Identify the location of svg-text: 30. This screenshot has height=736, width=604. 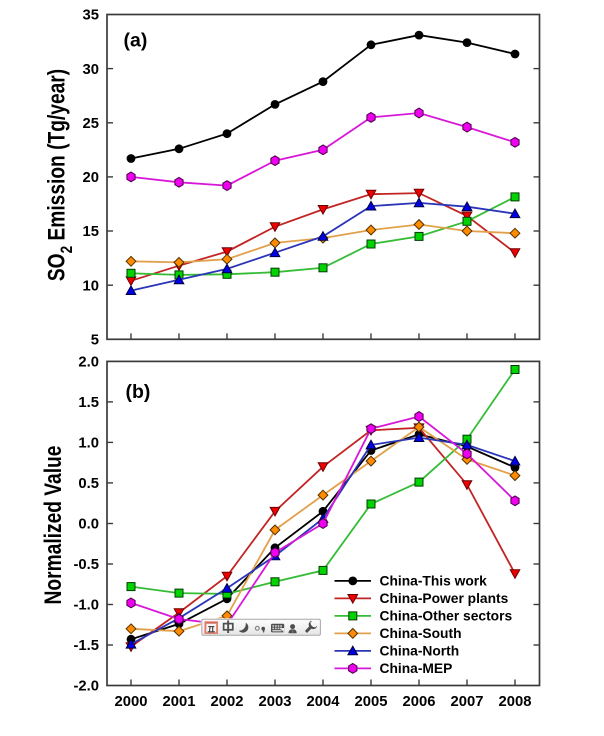
(91, 70).